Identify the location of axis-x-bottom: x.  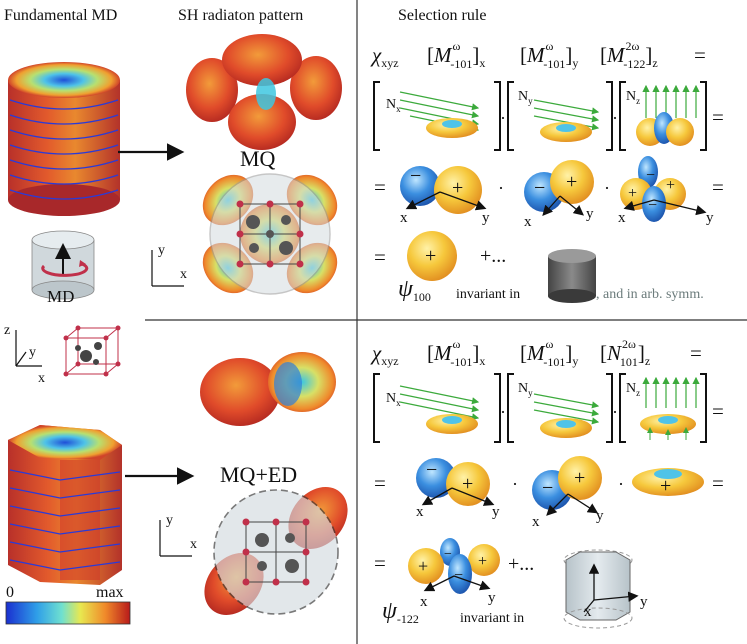
(193, 544).